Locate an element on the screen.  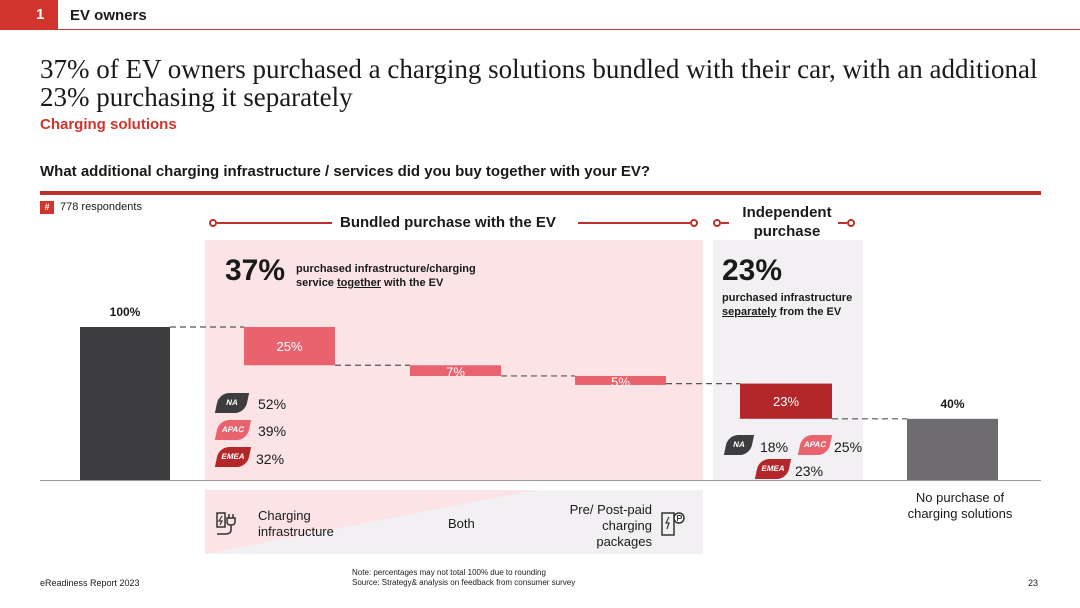
bundle-bracket-left-dot is located at coordinates (213, 223).